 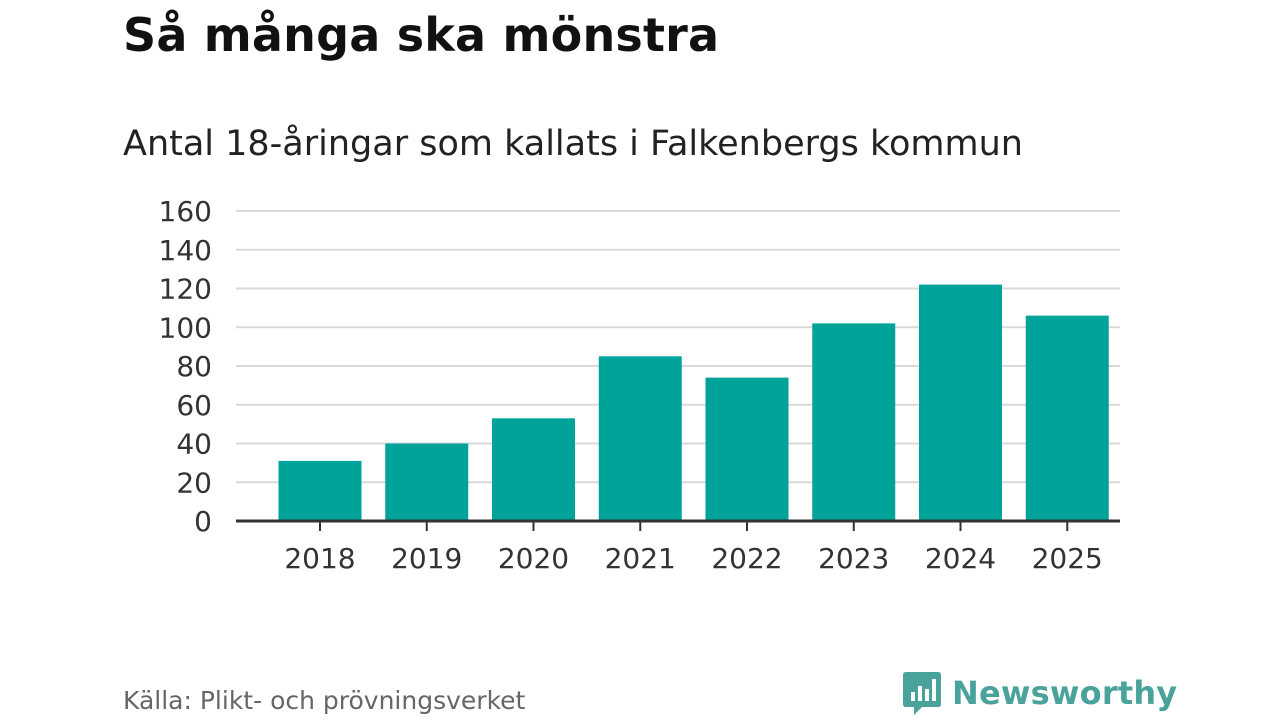 What do you see at coordinates (426, 558) in the screenshot?
I see `x-tick-label: 2019` at bounding box center [426, 558].